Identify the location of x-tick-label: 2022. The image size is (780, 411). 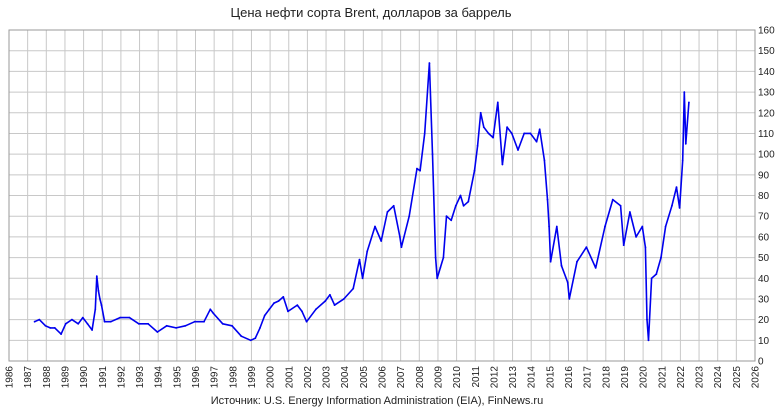
(681, 377).